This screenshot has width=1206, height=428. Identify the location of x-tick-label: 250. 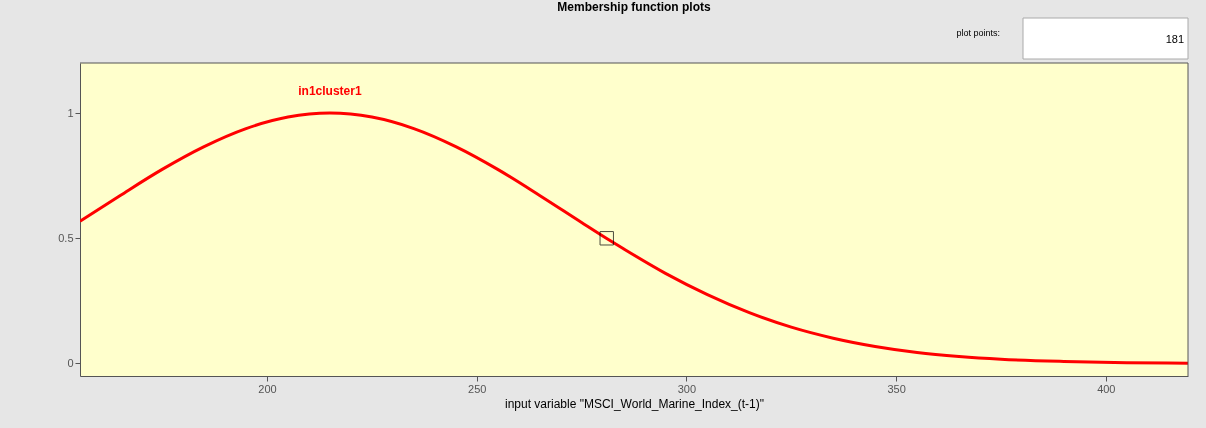
(477, 388).